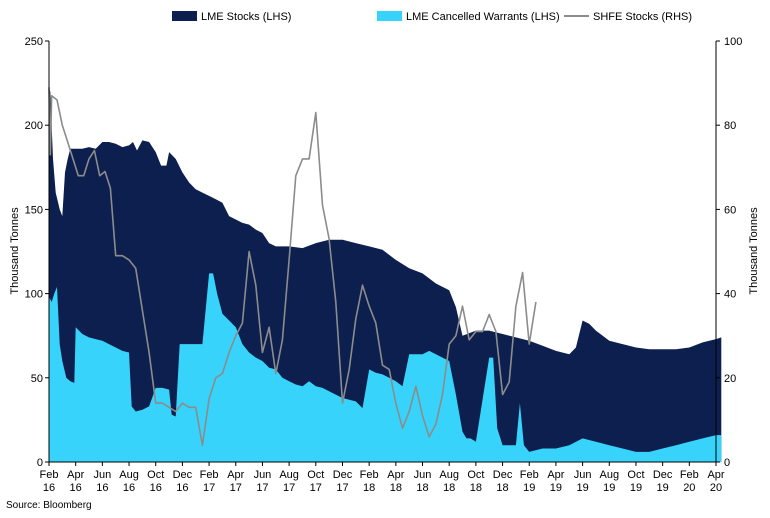  What do you see at coordinates (246, 17) in the screenshot?
I see `legend-label-lme-stocks: LME Stocks (LHS)` at bounding box center [246, 17].